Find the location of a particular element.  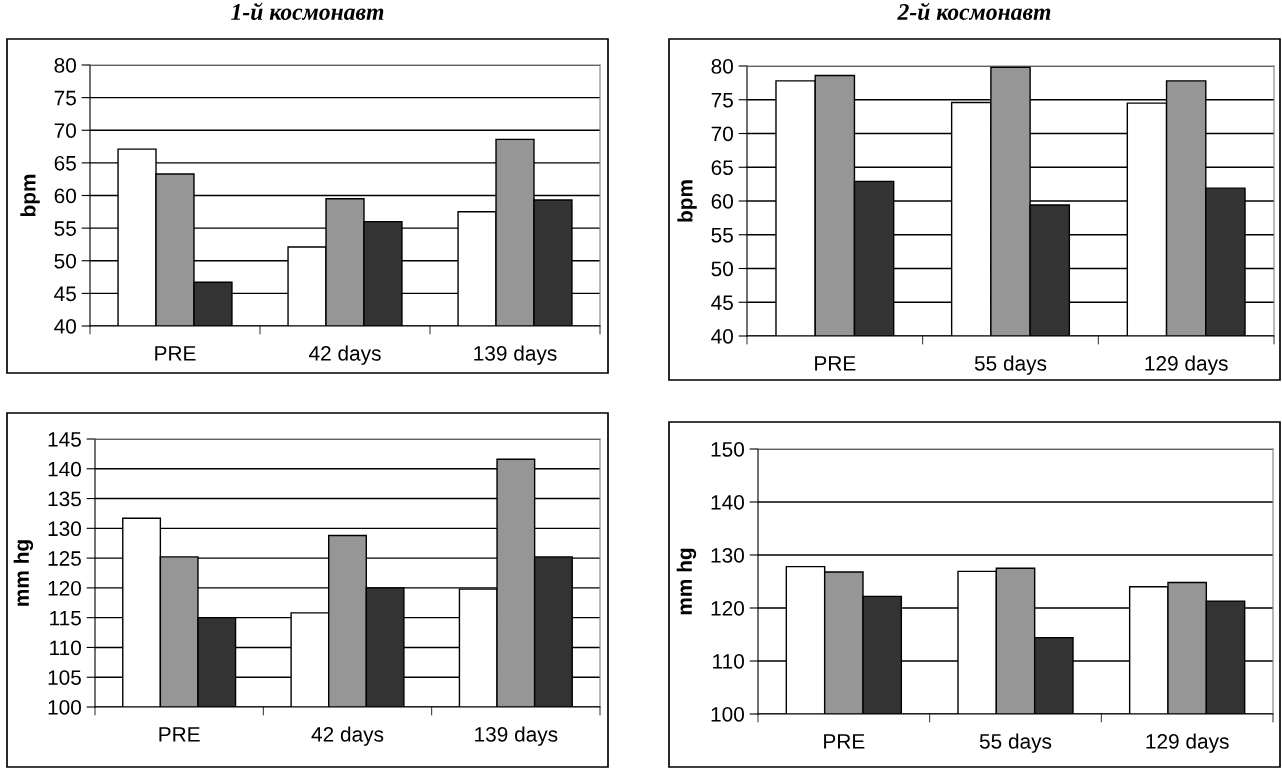

chart-title: 2-й космонавт is located at coordinates (974, 11).